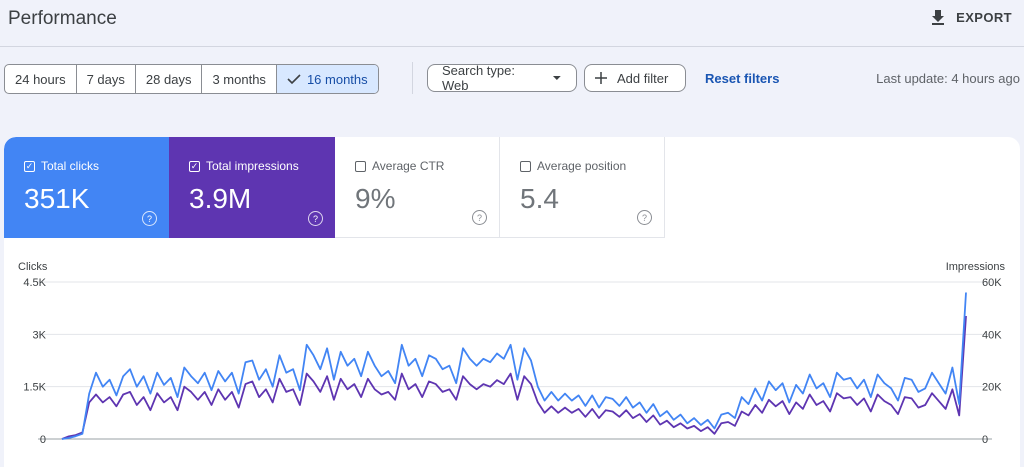 The width and height of the screenshot is (1024, 467). What do you see at coordinates (294, 79) in the screenshot?
I see `check-icon` at bounding box center [294, 79].